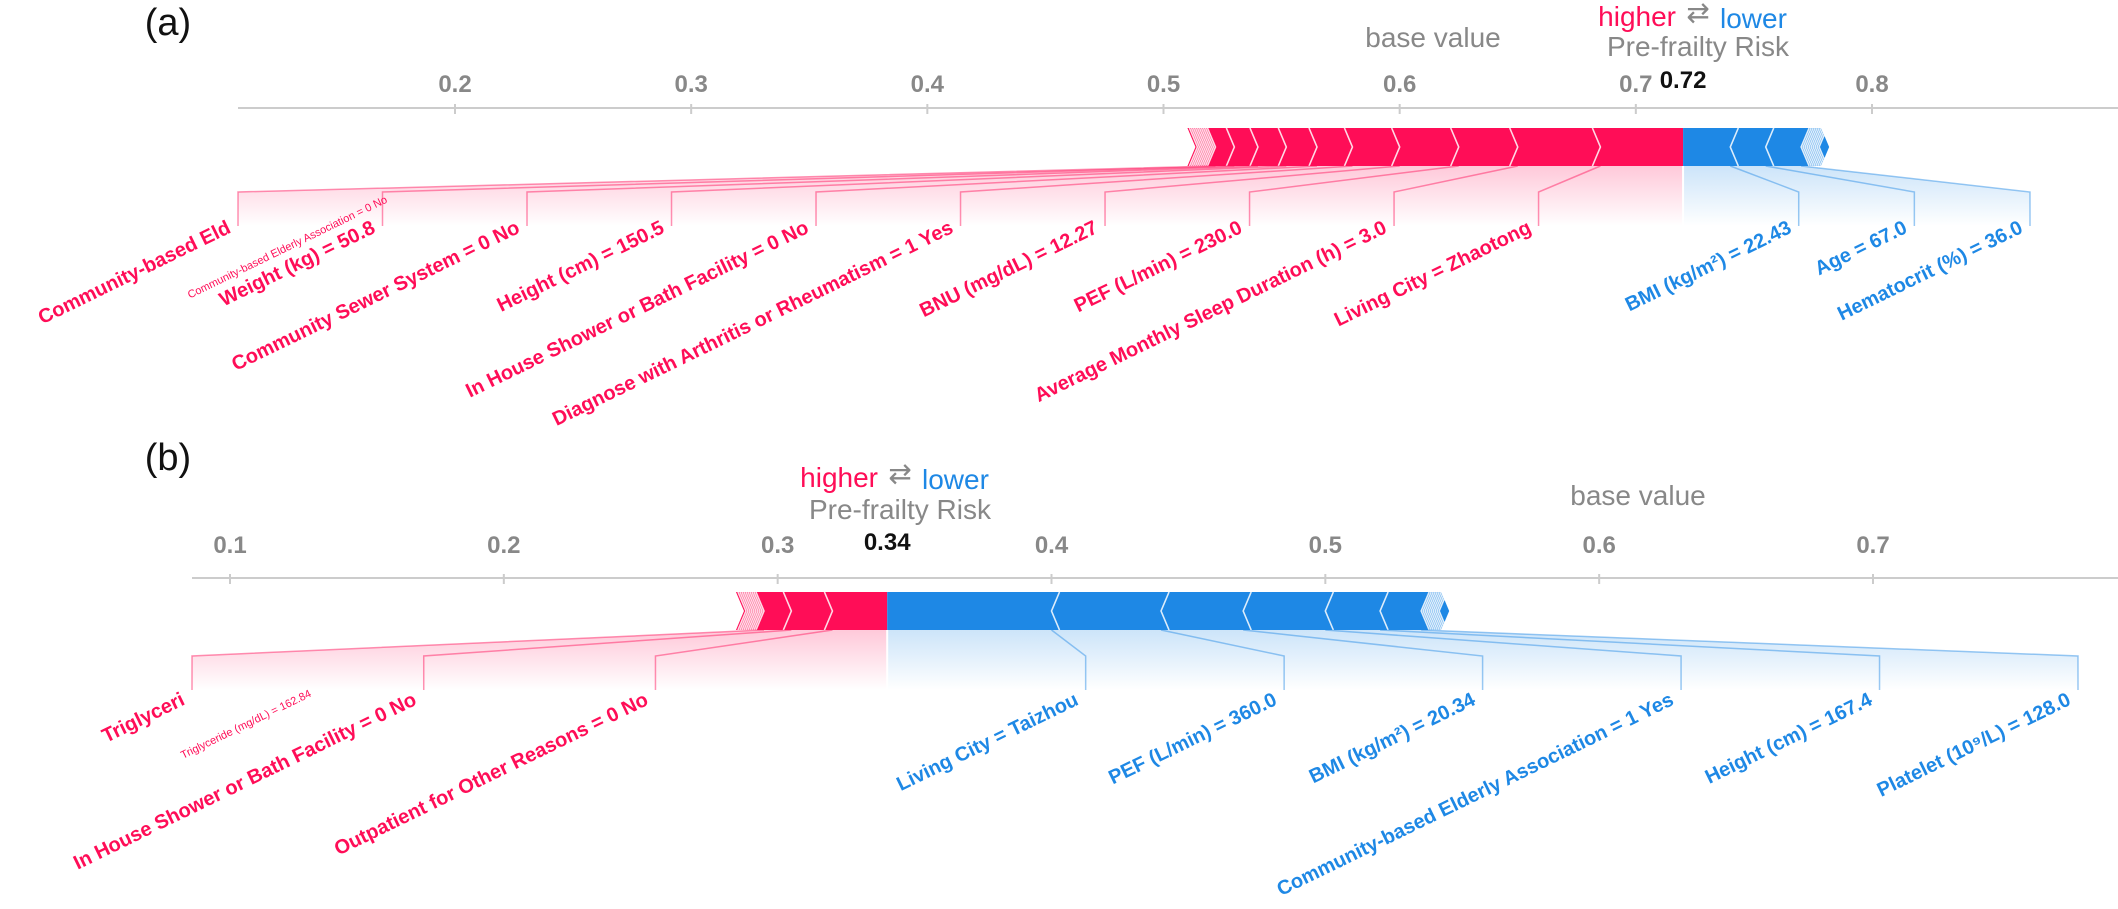 The image size is (2118, 909). I want to click on negative-feature-label: Living City = Taizhou, so click(987, 742).